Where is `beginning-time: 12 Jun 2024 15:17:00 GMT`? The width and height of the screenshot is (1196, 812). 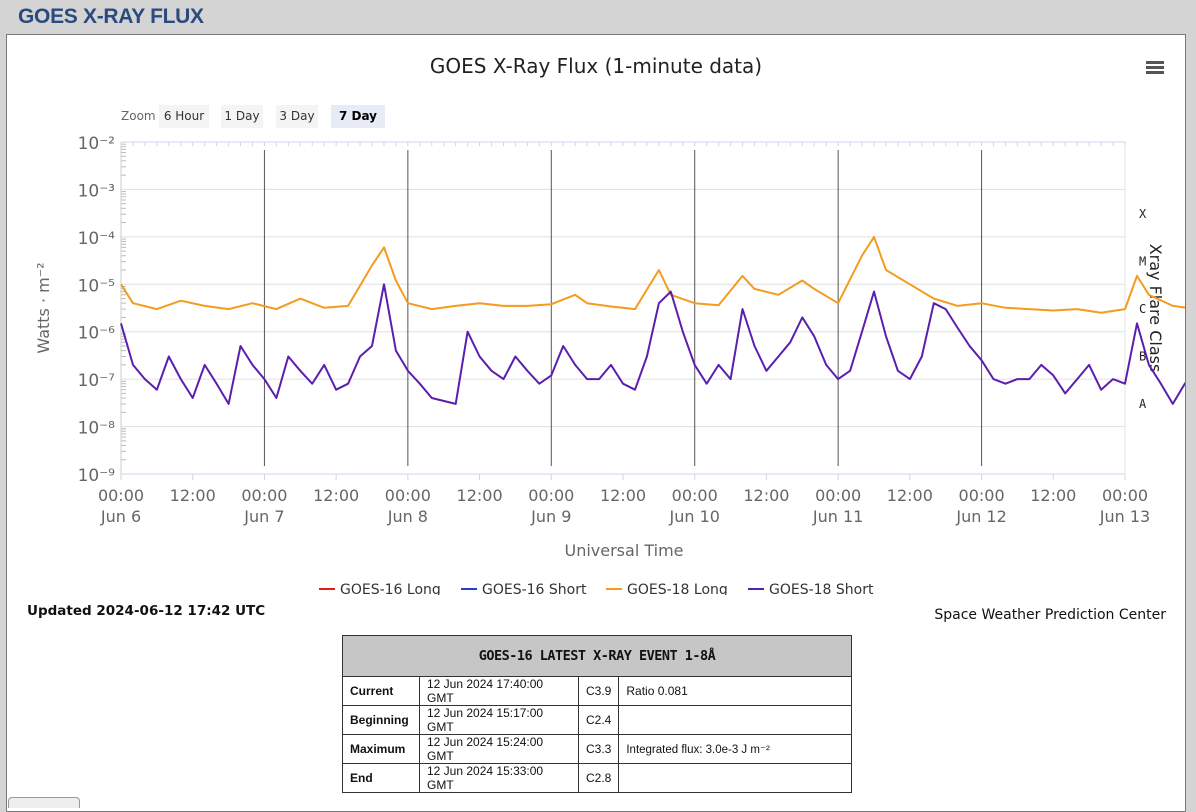
beginning-time: 12 Jun 2024 15:17:00 GMT is located at coordinates (499, 720).